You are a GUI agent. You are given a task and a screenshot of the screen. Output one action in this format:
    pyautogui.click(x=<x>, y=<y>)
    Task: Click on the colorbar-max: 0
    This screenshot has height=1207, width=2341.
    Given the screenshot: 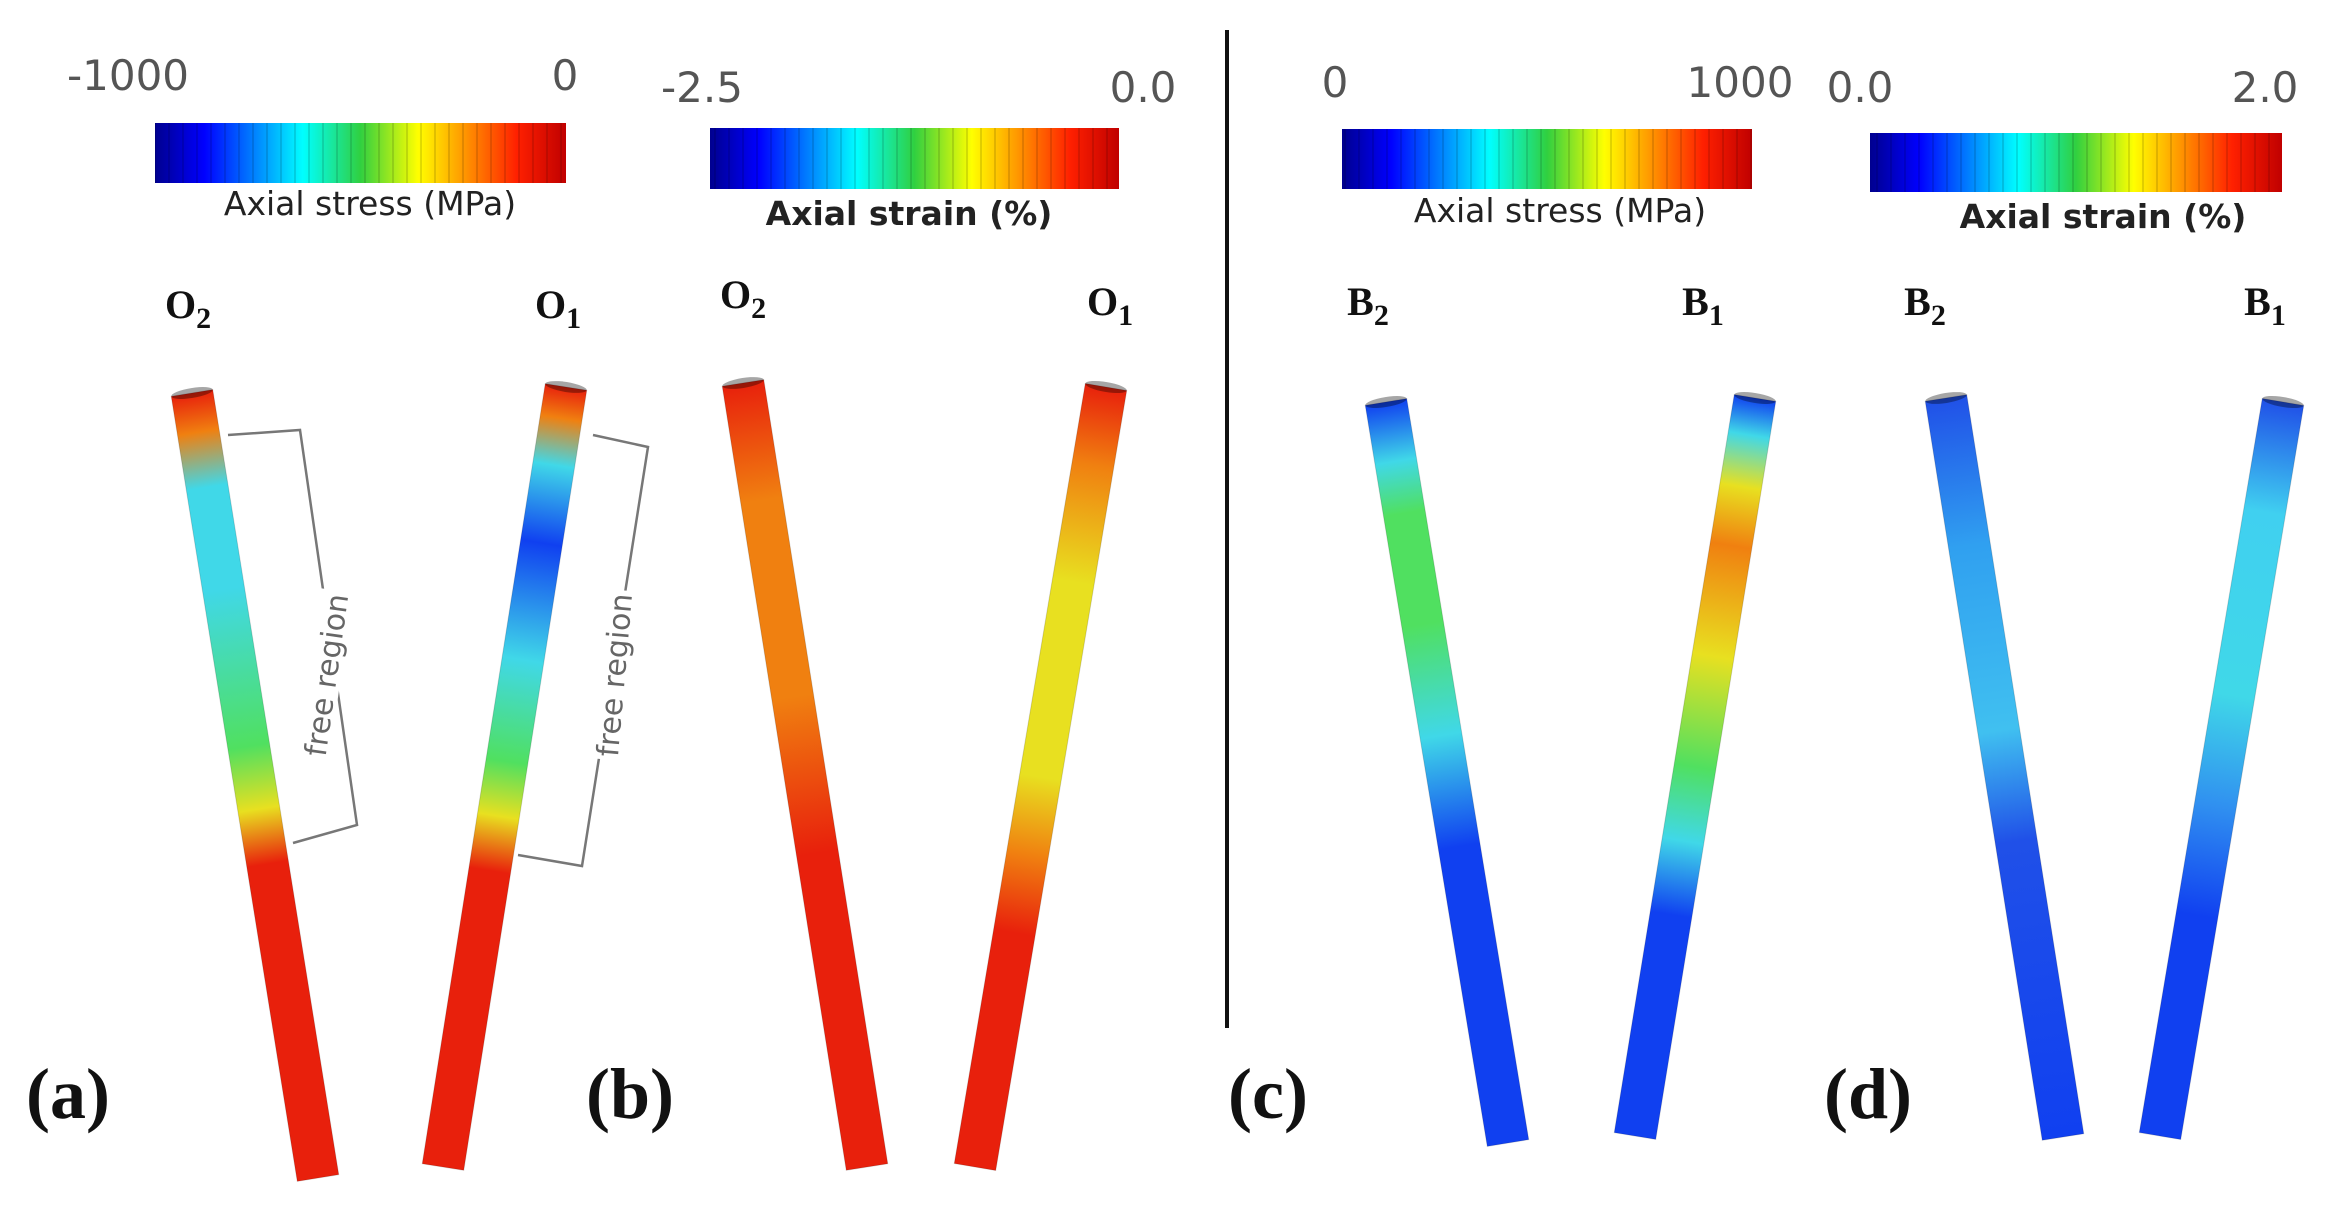 What is the action you would take?
    pyautogui.click(x=565, y=75)
    